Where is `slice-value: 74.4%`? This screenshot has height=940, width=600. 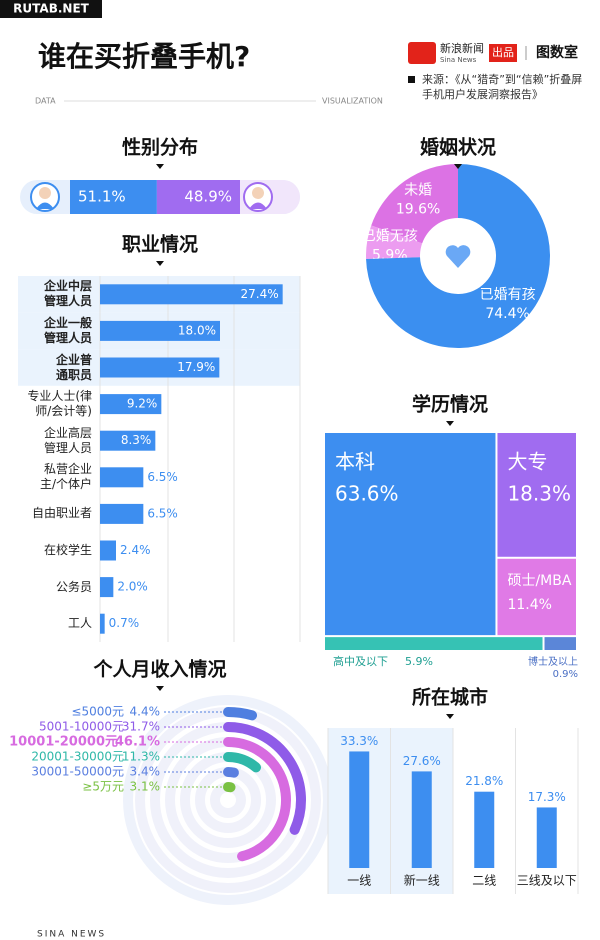
slice-value: 74.4% is located at coordinates (507, 314).